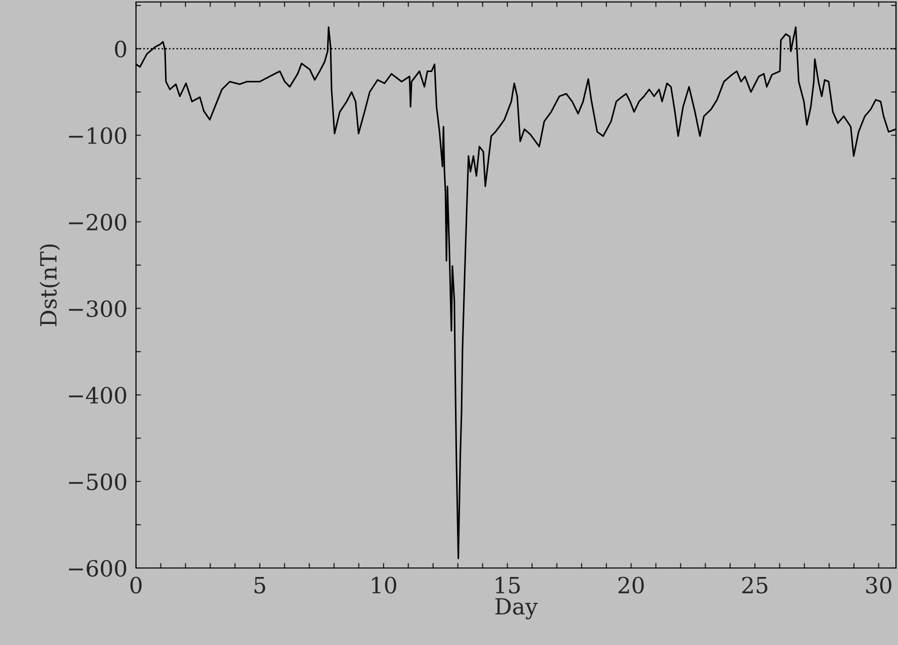 This screenshot has height=645, width=898. What do you see at coordinates (879, 585) in the screenshot?
I see `x-tick-label: 30` at bounding box center [879, 585].